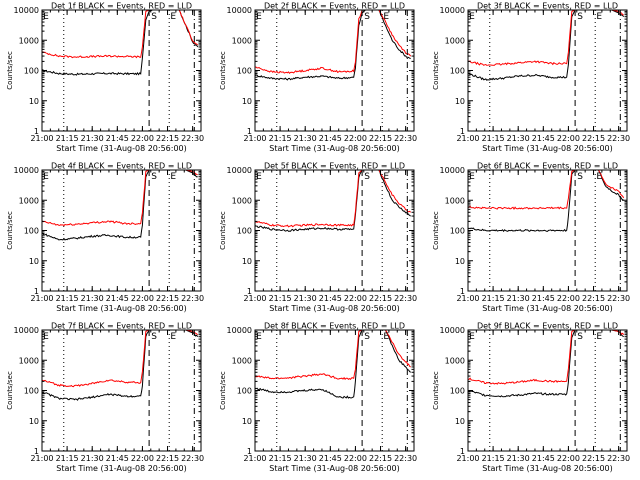 The width and height of the screenshot is (640, 480). I want to click on chart-title: Det 4f BLACK = Events, RED = LLD, so click(121, 166).